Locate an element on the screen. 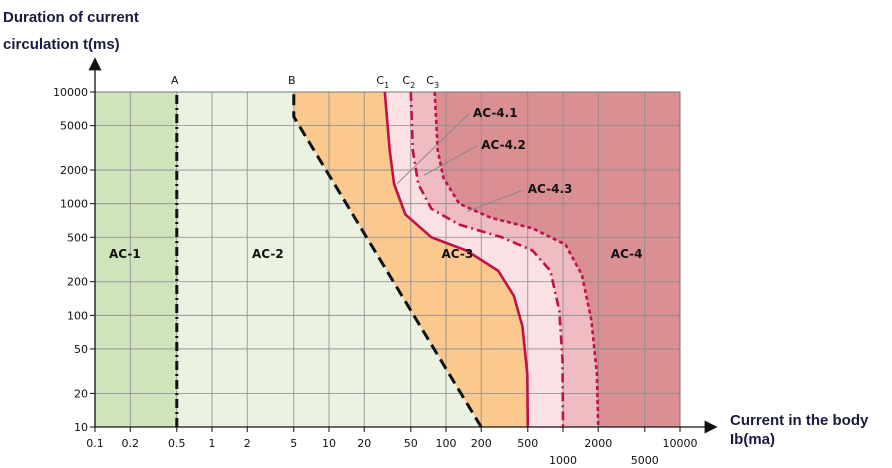 The image size is (892, 468). curve-name-label: C2 is located at coordinates (408, 82).